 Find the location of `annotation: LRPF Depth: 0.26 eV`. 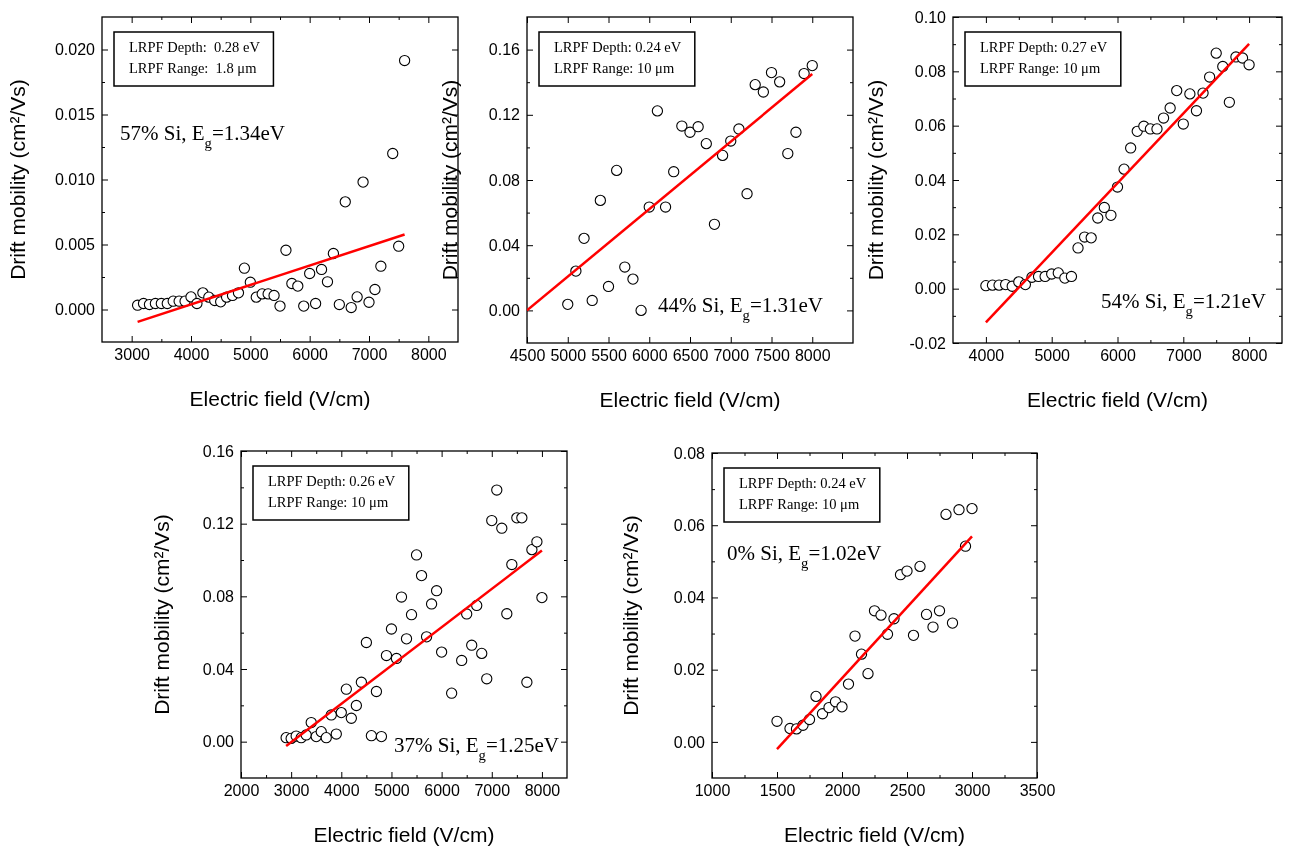

annotation: LRPF Depth: 0.26 eV is located at coordinates (332, 481).